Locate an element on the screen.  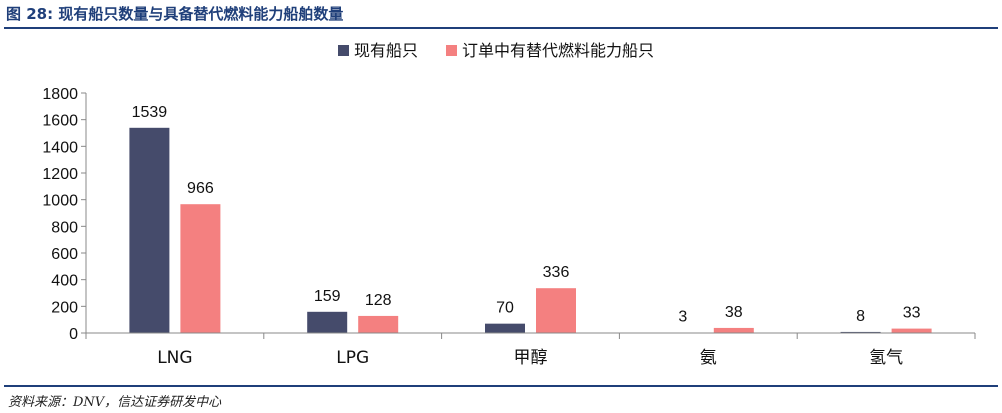
data-label: 966 is located at coordinates (200, 188).